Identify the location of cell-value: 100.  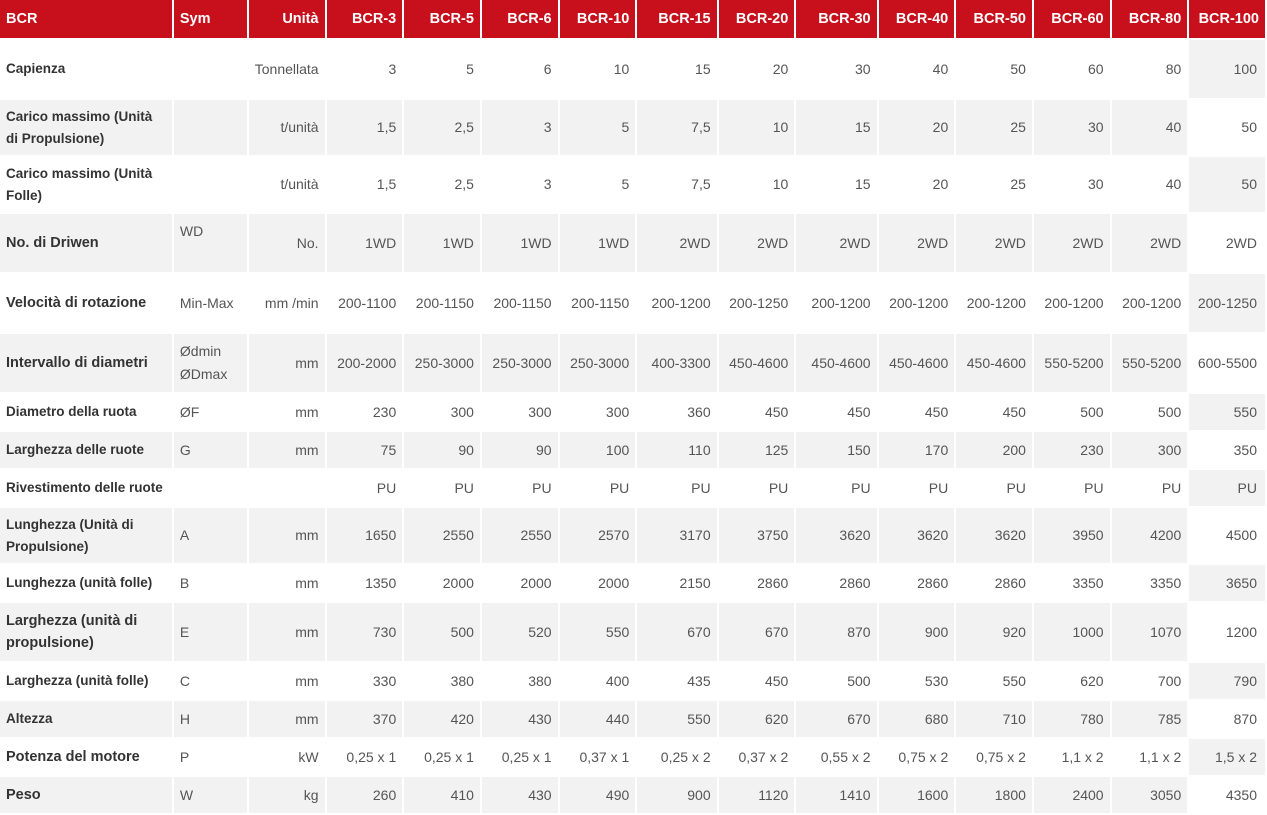
(1227, 69).